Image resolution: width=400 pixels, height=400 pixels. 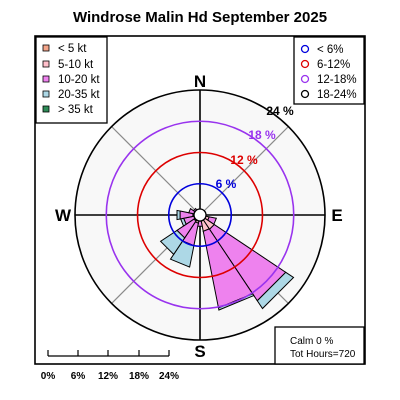 I want to click on compass-n: N, so click(x=200, y=81).